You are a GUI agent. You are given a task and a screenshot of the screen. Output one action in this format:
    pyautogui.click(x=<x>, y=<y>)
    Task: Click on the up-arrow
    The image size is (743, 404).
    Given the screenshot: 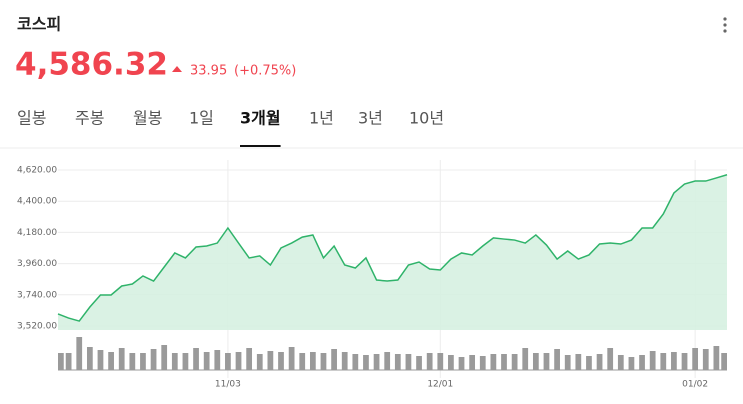 What is the action you would take?
    pyautogui.click(x=177, y=69)
    